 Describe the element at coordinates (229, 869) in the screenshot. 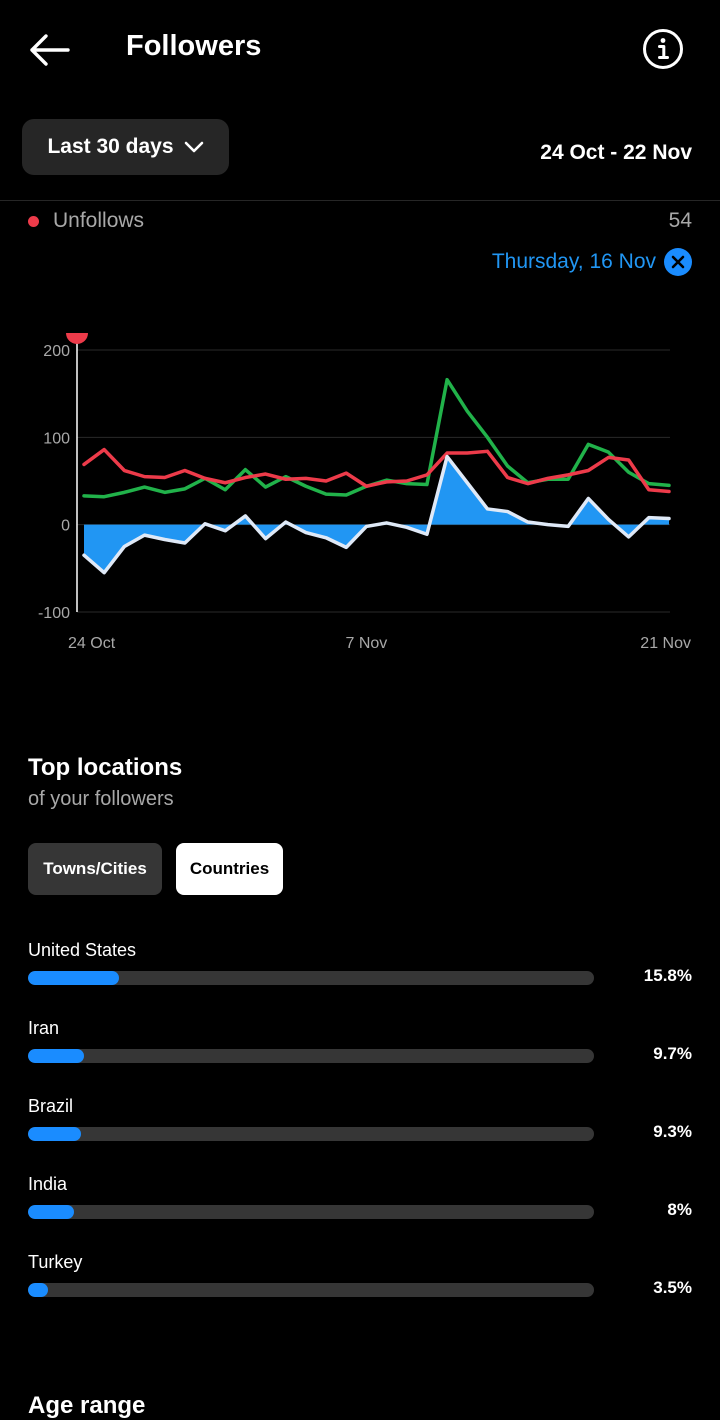

I see `tab-countries: Countries` at that location.